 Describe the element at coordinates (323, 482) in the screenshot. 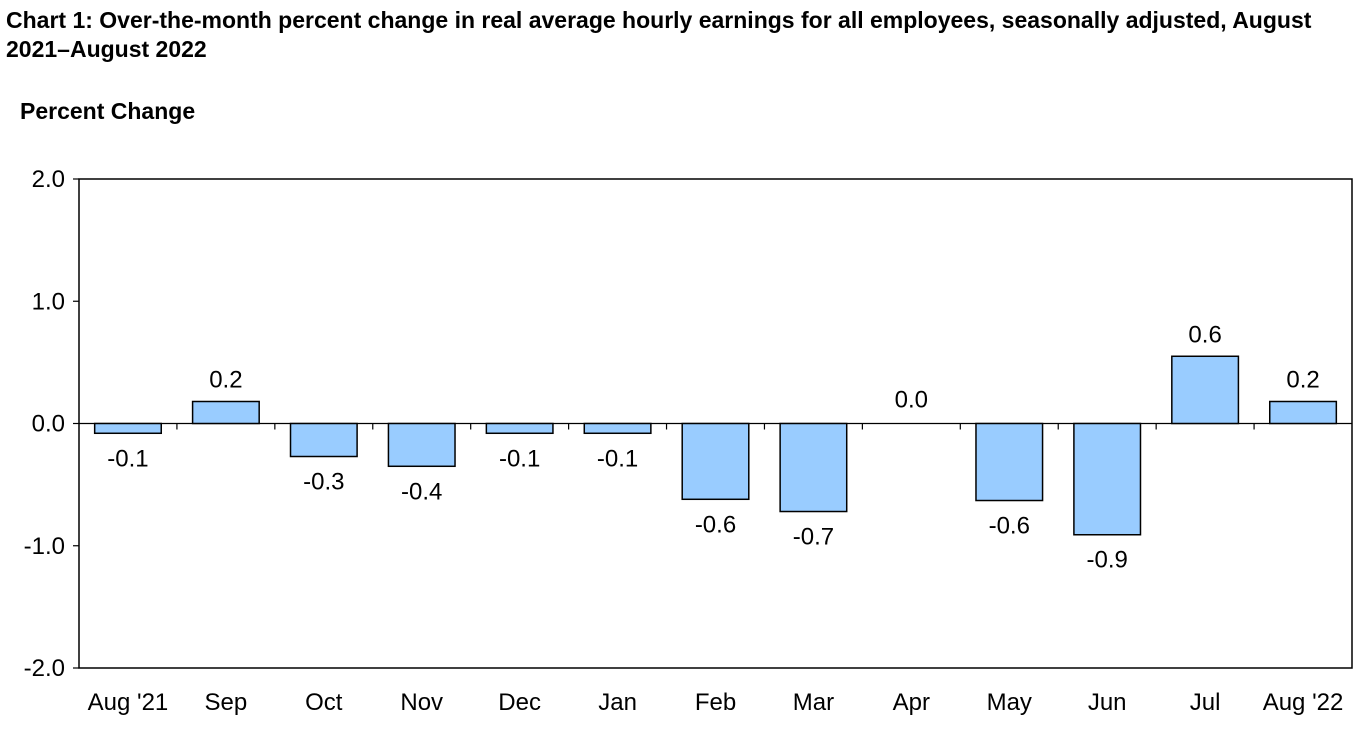

I see `bar-value-label: -0.3` at that location.